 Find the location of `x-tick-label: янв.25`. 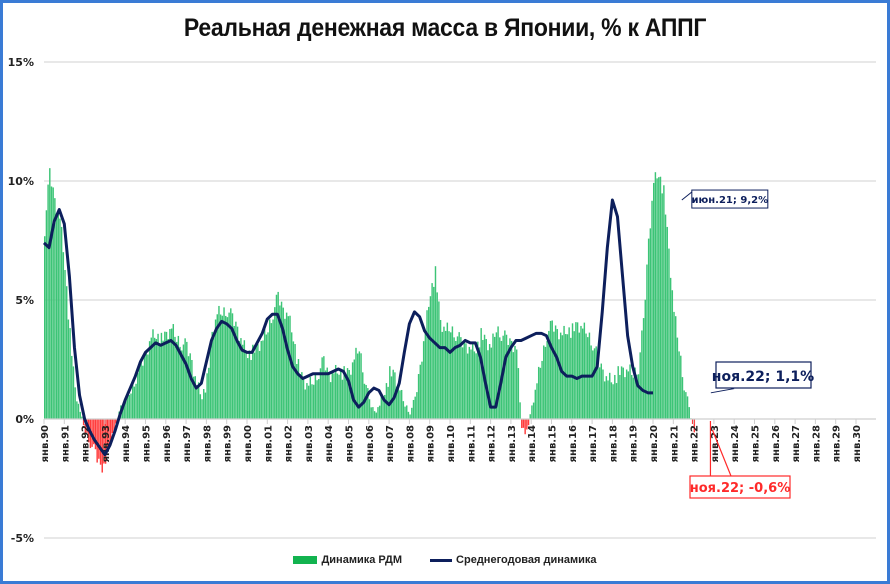

x-tick-label: янв.25 is located at coordinates (756, 443).